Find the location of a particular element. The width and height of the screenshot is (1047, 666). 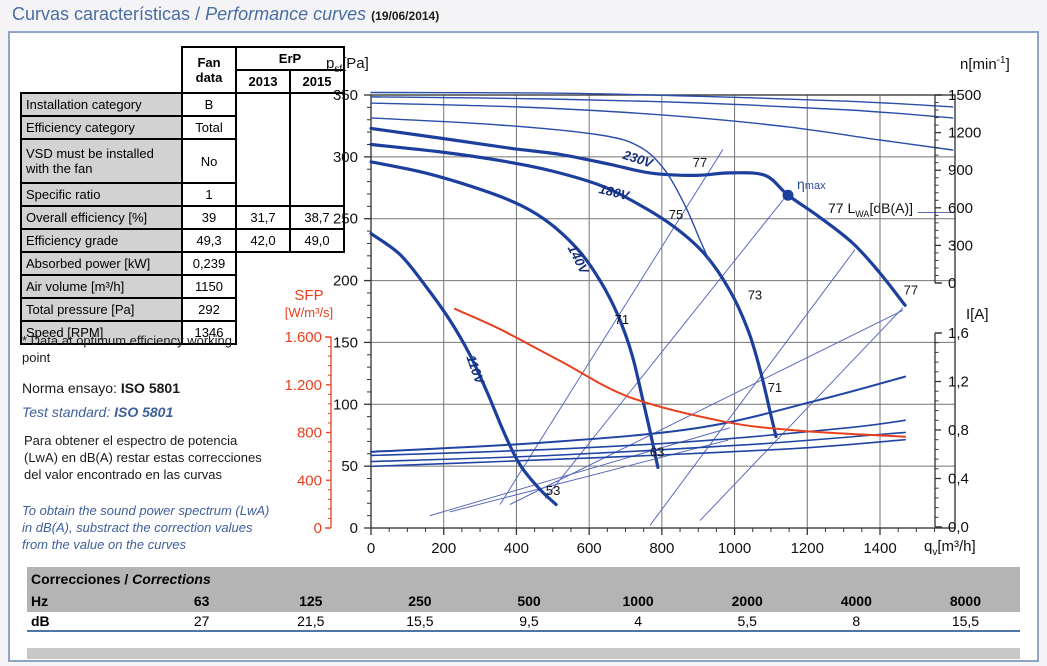

table-row: Installation category B is located at coordinates (182, 104).